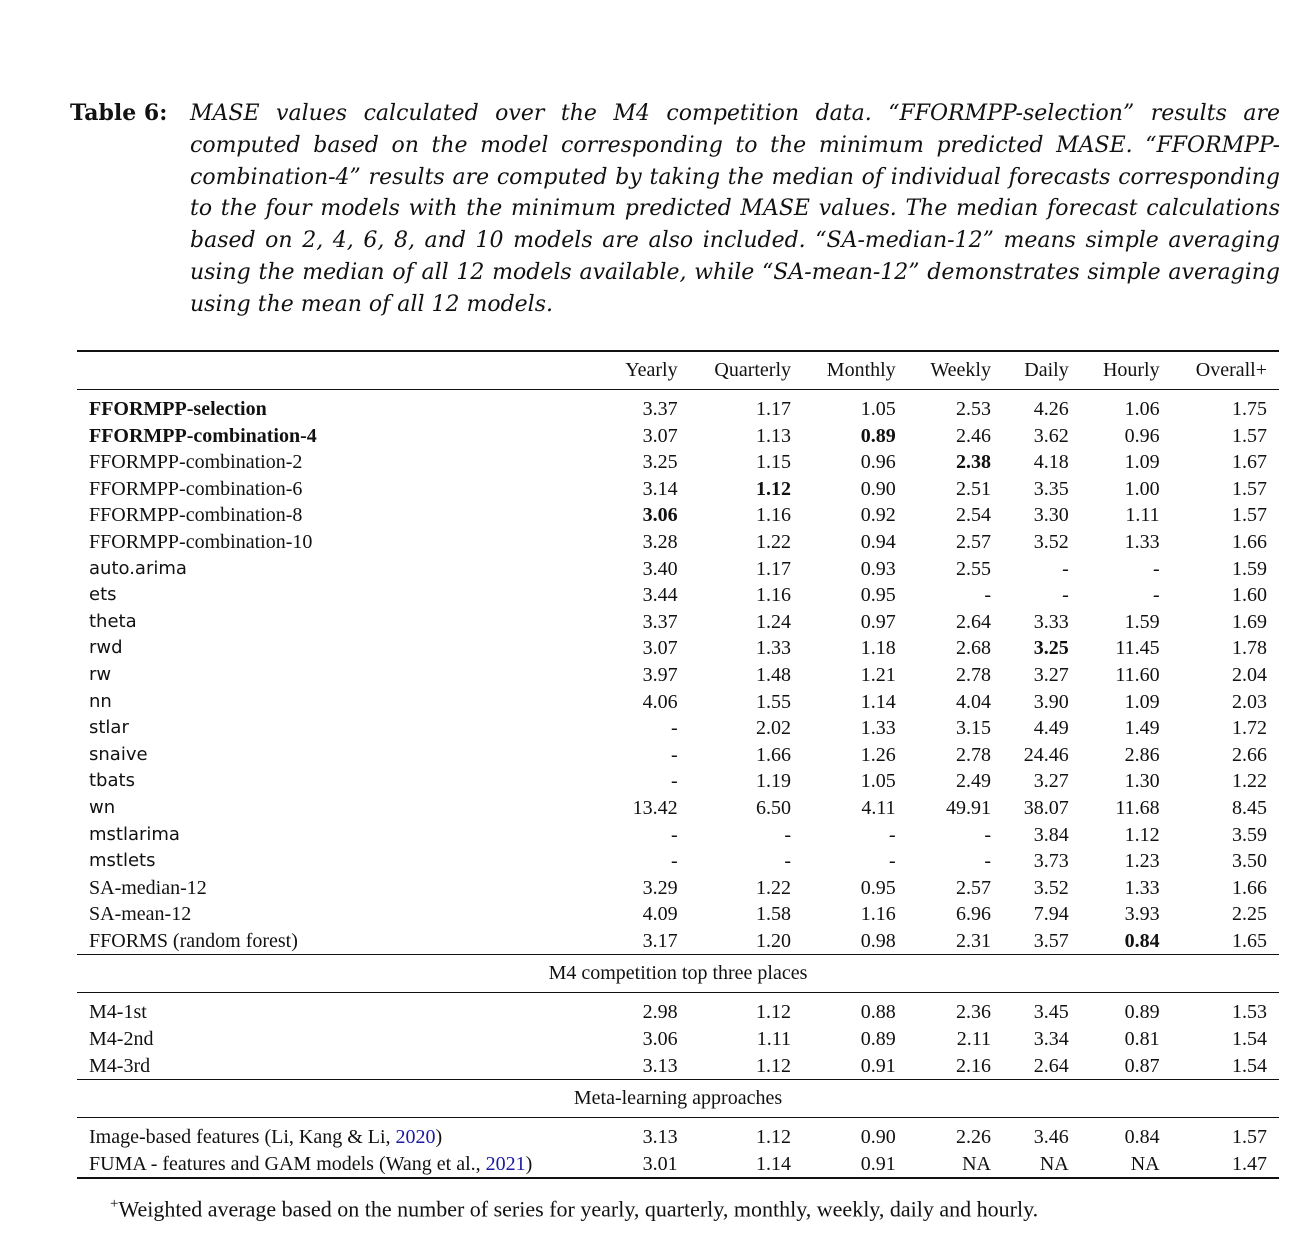  I want to click on method-name-text: ), so click(439, 1137).